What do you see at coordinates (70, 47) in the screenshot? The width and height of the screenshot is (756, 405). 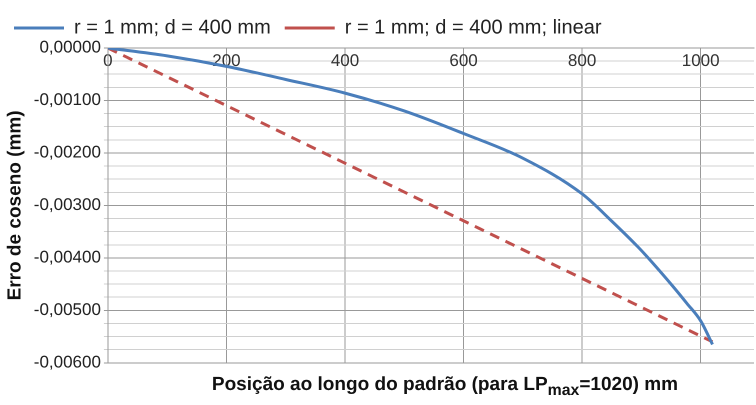 I see `y-tick-label: 0,00000` at bounding box center [70, 47].